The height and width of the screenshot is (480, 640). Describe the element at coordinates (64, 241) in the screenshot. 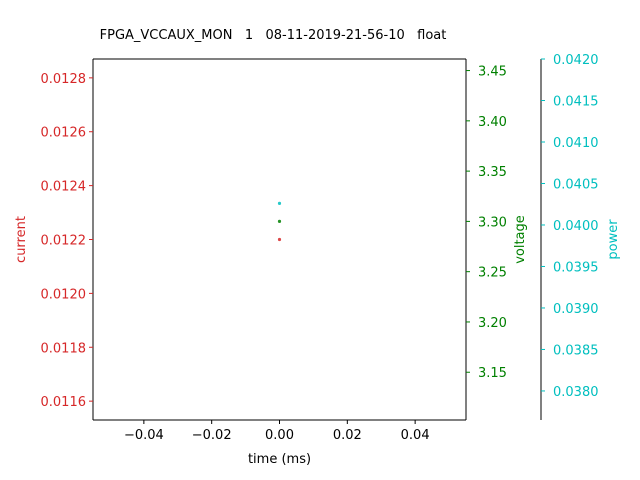

I see `y-tick-label-current: 0.0122` at that location.